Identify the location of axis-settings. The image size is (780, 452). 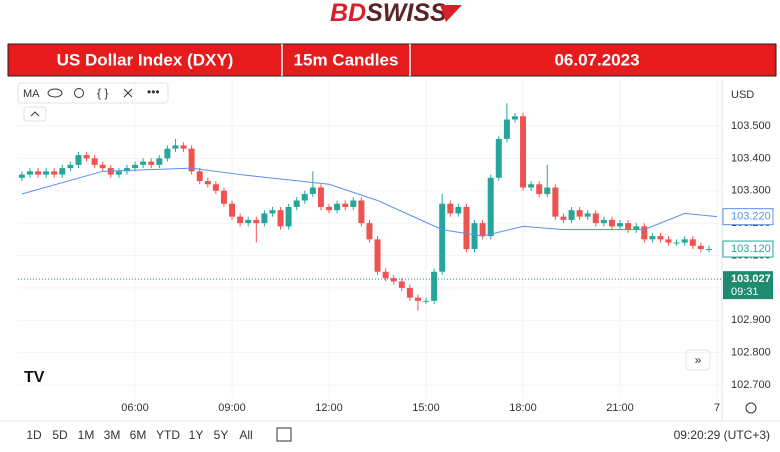
(751, 408).